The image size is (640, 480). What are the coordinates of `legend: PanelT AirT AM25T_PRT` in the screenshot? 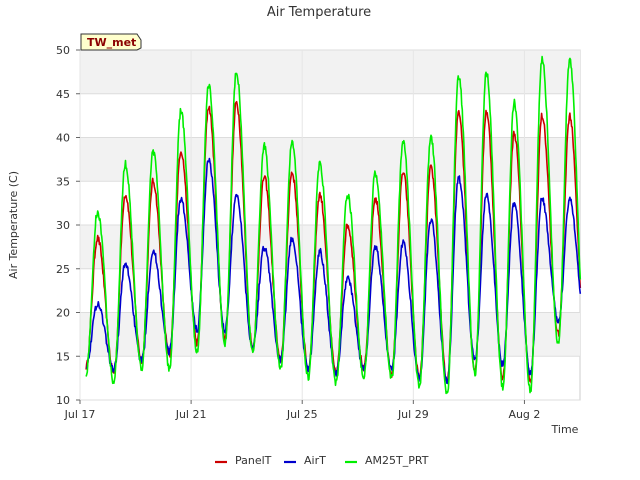 It's located at (322, 460).